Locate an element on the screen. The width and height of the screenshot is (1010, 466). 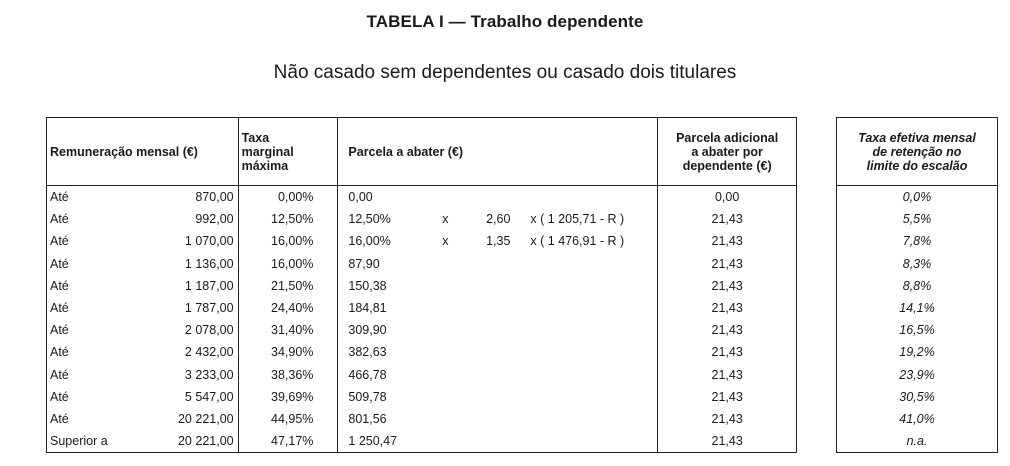
header-adicional-line: a abater por is located at coordinates (727, 151).